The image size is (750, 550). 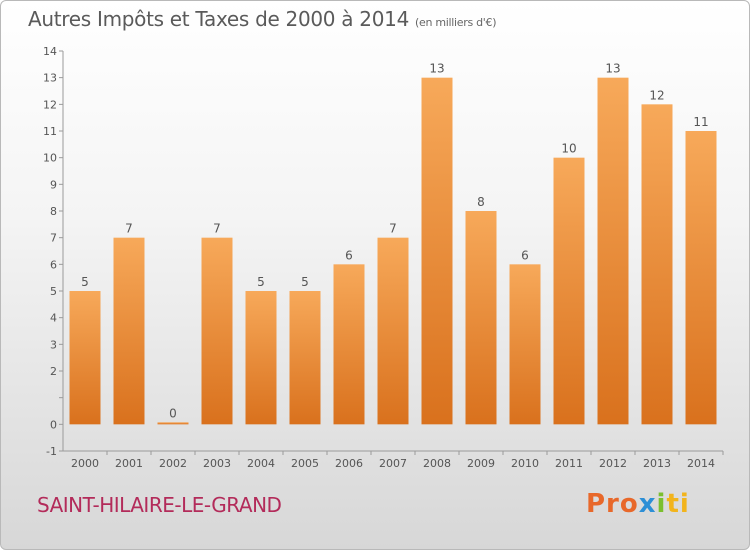 What do you see at coordinates (50, 78) in the screenshot?
I see `y-tick-label: 13` at bounding box center [50, 78].